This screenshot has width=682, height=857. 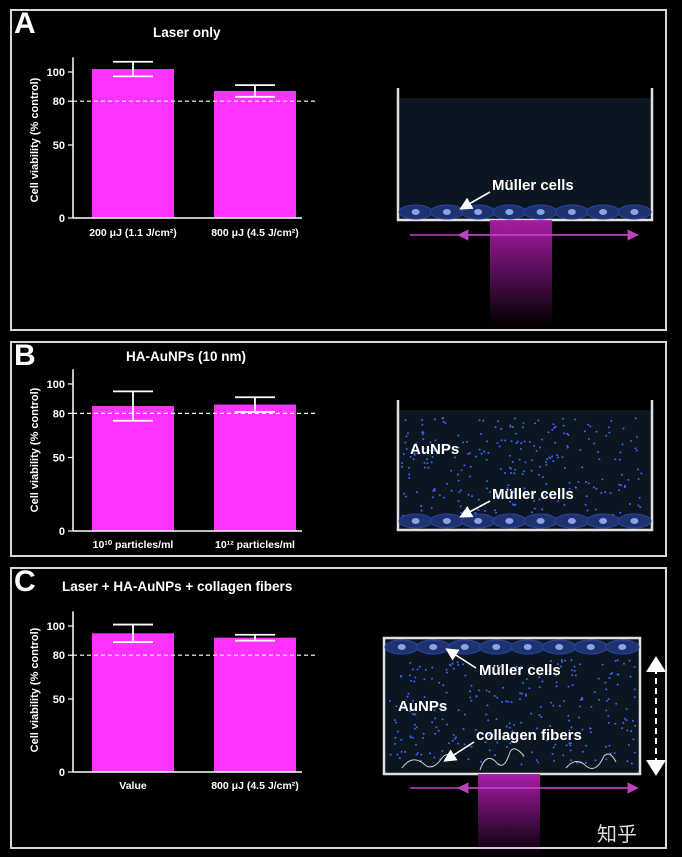 What do you see at coordinates (512, 706) in the screenshot?
I see `well-c` at bounding box center [512, 706].